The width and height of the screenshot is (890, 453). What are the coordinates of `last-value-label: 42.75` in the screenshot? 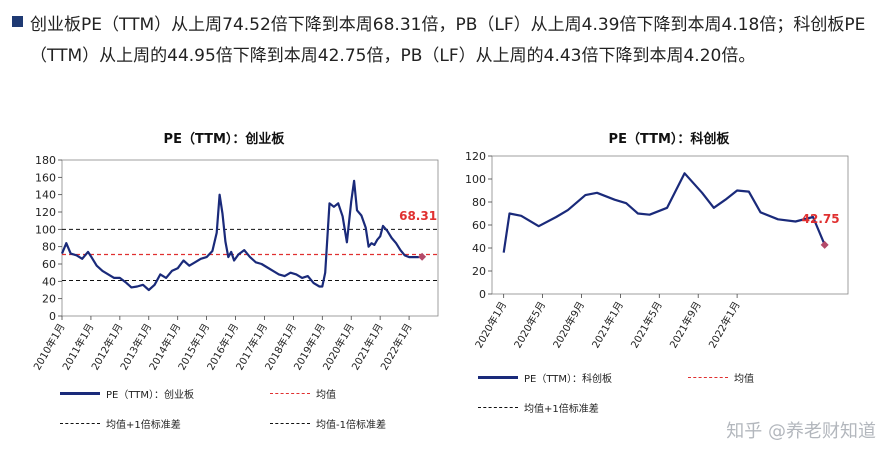 It's located at (821, 219).